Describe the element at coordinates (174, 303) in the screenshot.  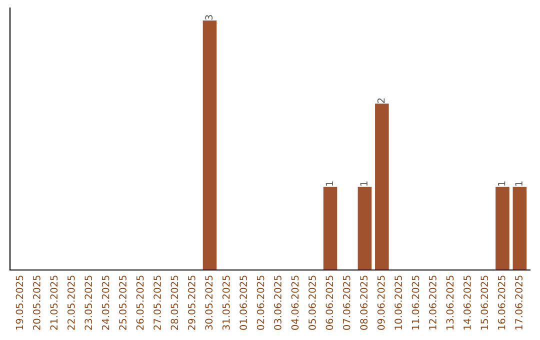
I see `x-tick-label: 28.05.2025` at that location.